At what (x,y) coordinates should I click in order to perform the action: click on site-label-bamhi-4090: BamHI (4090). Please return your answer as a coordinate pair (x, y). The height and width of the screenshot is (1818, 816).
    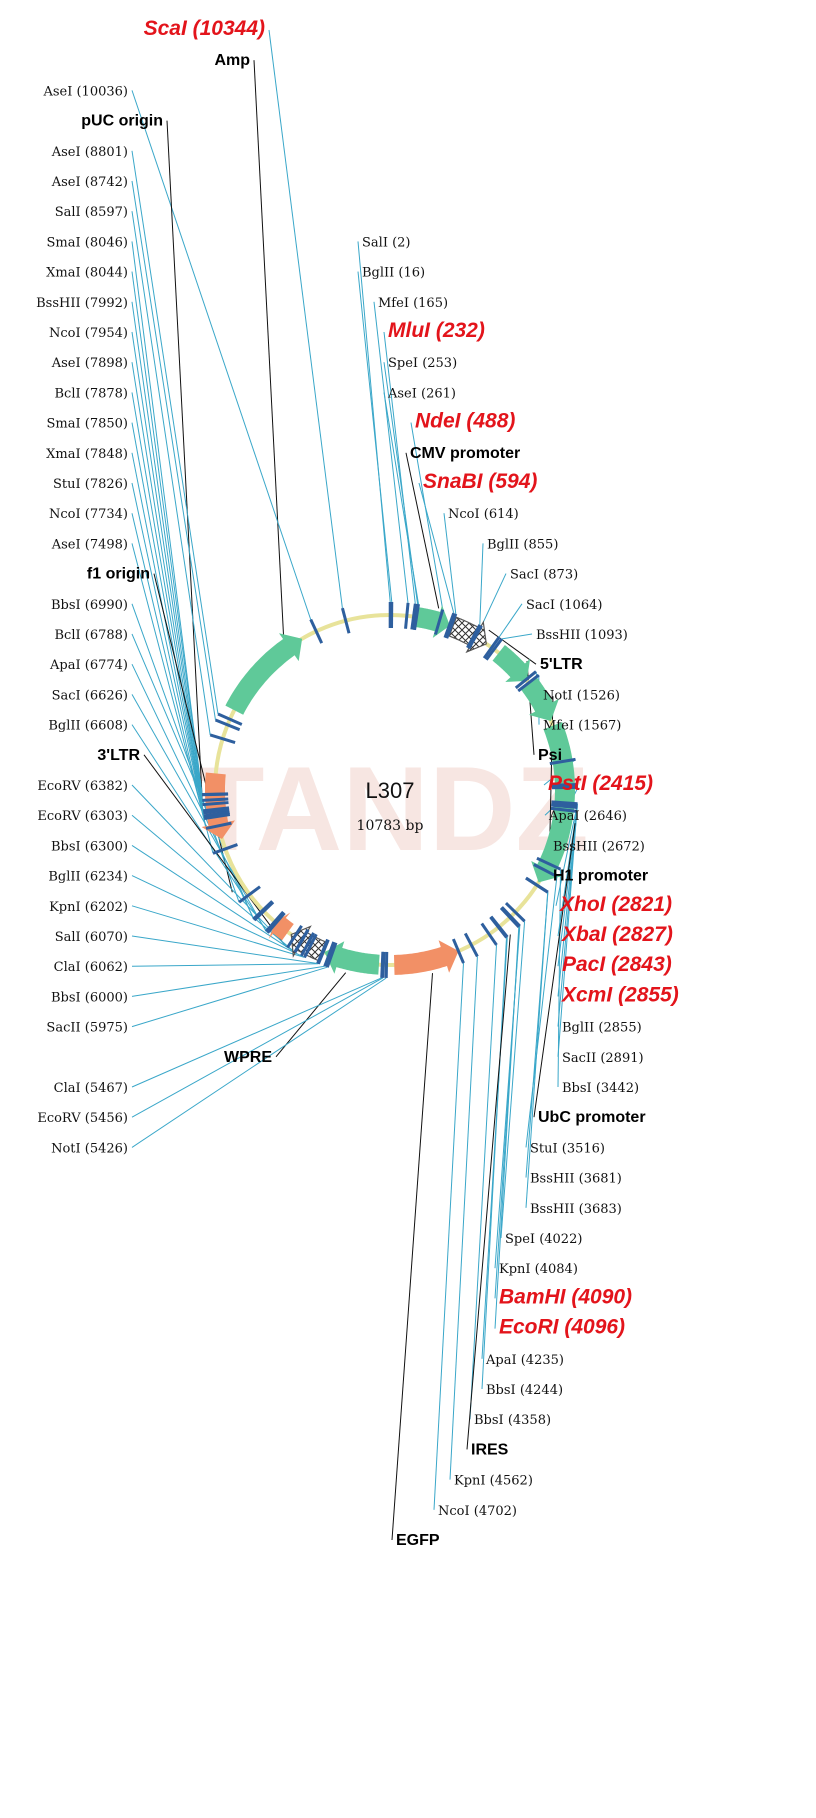
    Looking at the image, I should click on (565, 1296).